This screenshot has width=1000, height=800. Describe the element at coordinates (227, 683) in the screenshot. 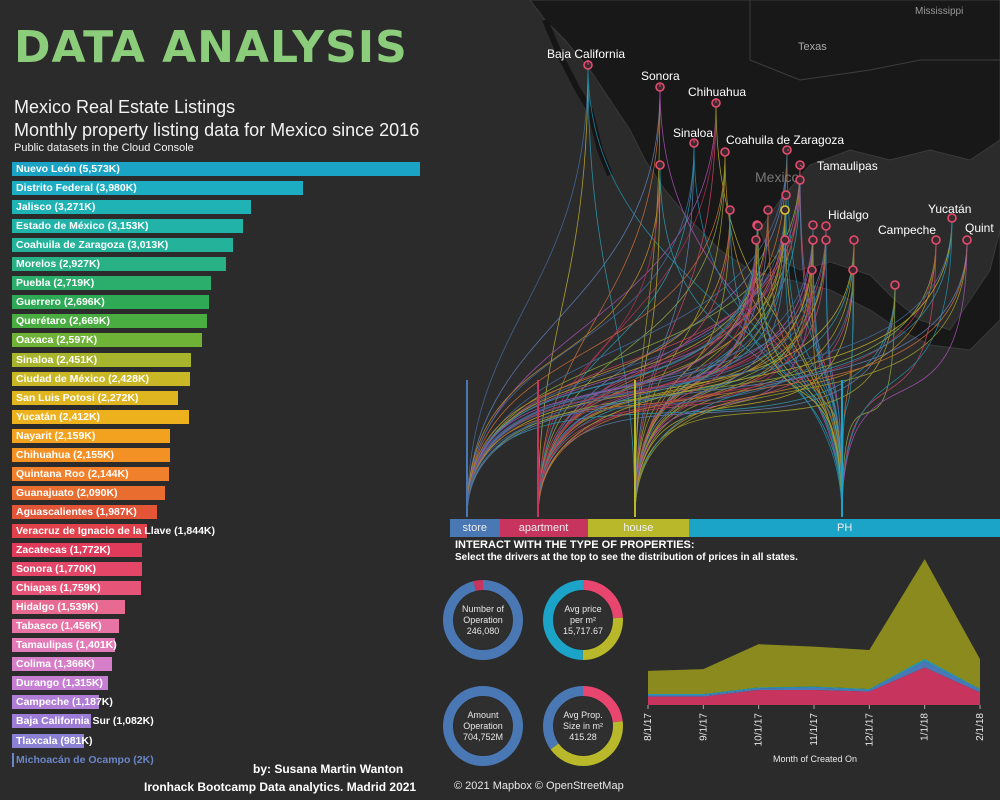

I see `bar-row: Durango (1,315K)` at that location.